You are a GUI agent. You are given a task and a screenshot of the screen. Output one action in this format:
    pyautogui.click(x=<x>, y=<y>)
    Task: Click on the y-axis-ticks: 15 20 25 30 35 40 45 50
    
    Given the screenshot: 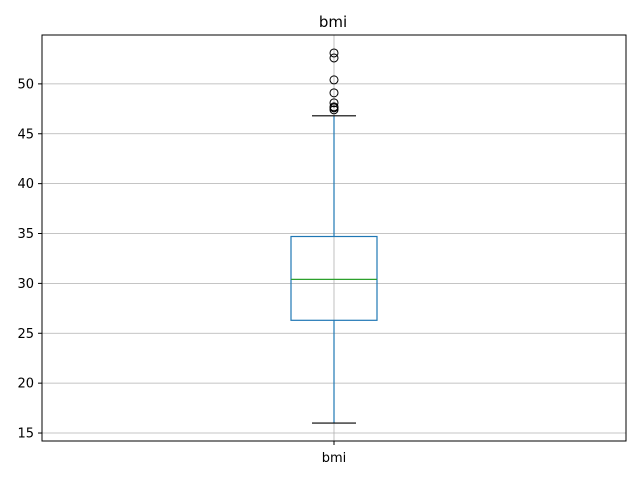 What is the action you would take?
    pyautogui.click(x=29, y=259)
    